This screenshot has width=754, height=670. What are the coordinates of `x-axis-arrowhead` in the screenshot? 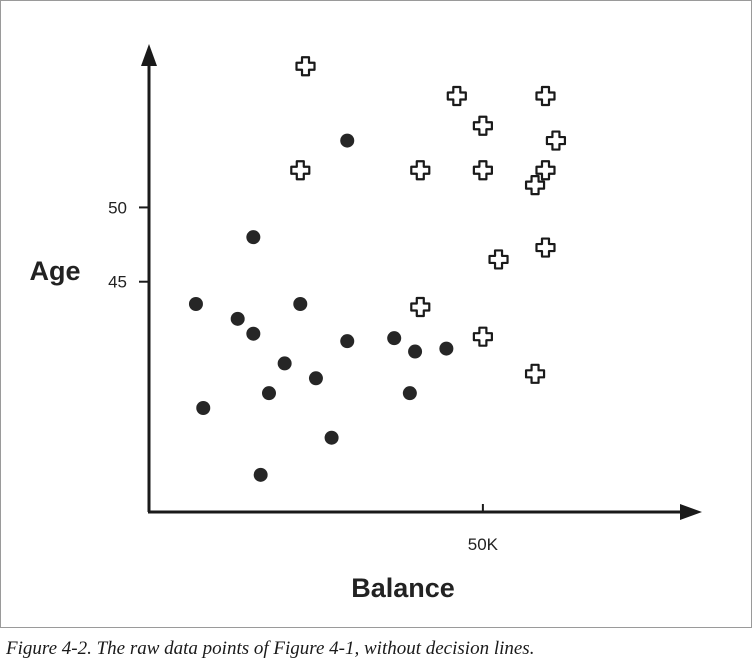 It's located at (691, 512).